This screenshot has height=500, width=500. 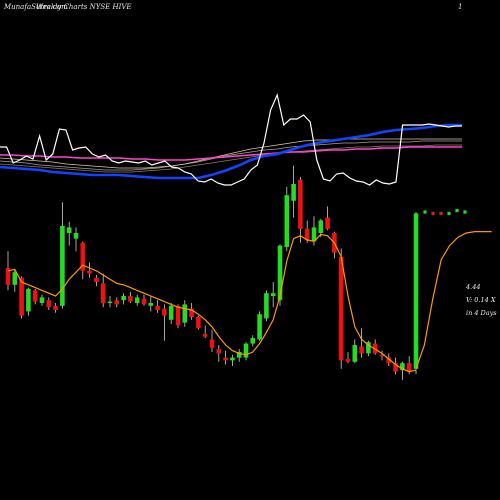 I want to click on grey-ma-3-line, so click(x=231, y=158).